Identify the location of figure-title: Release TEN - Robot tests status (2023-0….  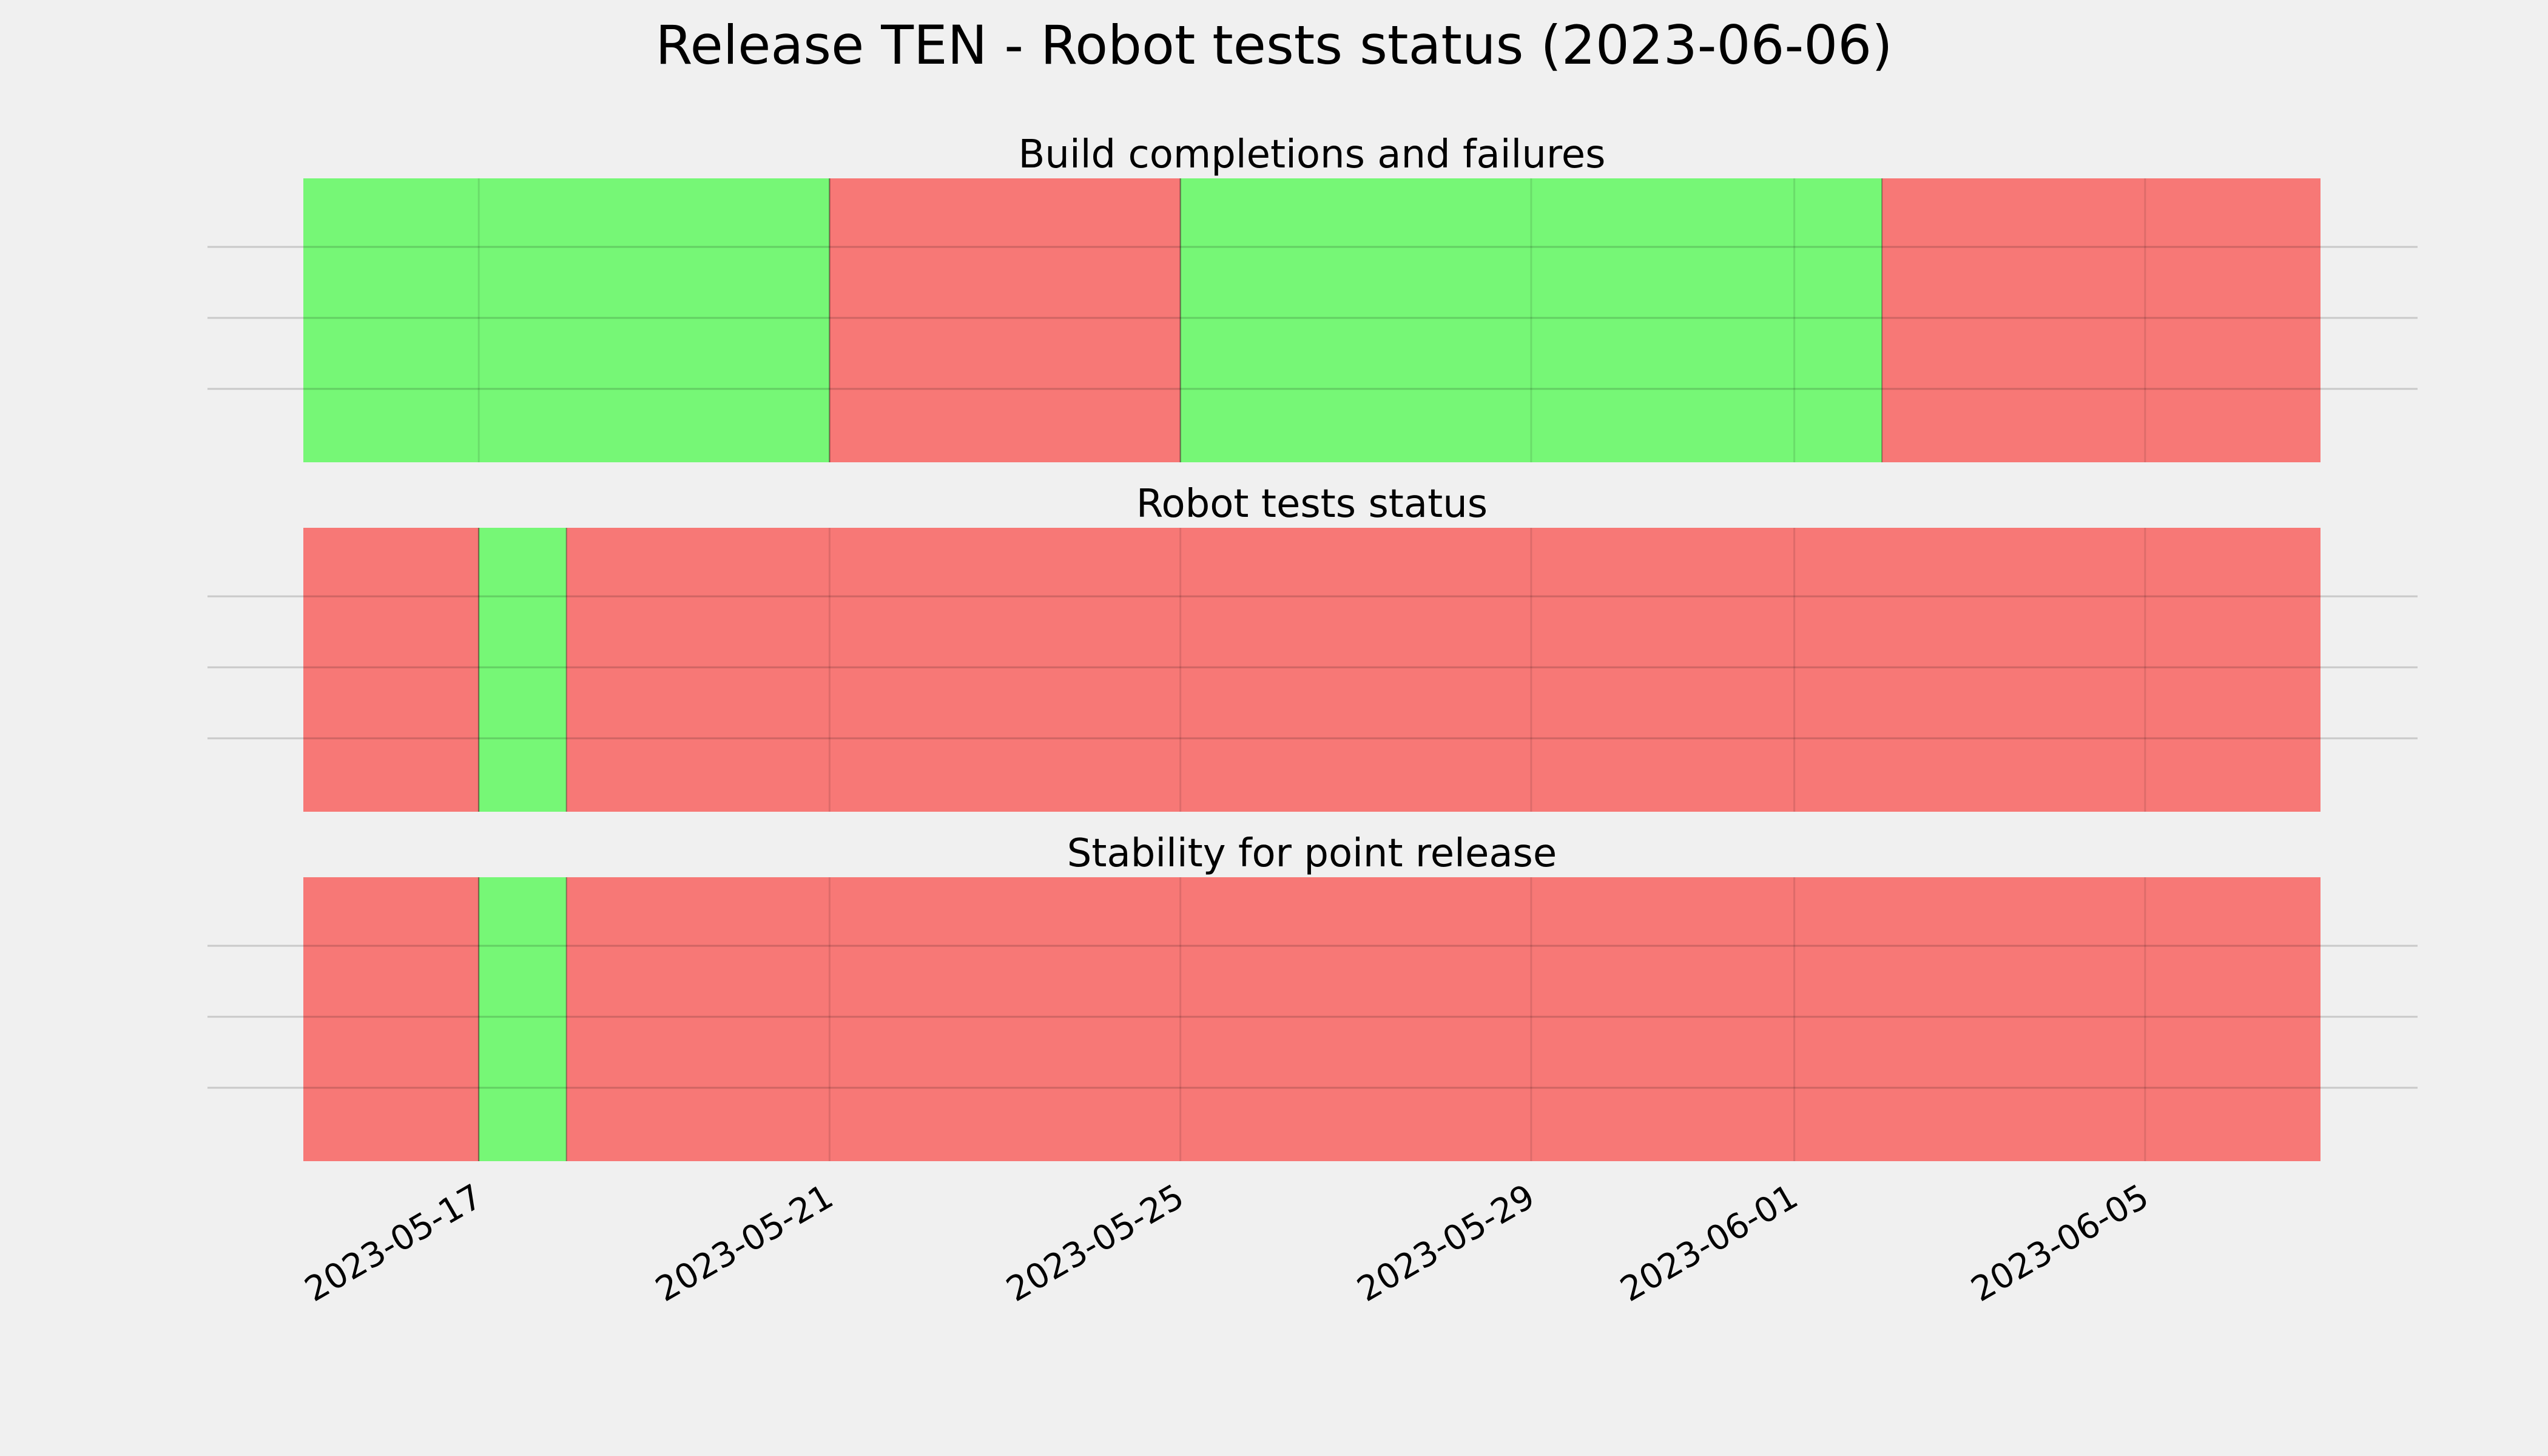
(1273, 45).